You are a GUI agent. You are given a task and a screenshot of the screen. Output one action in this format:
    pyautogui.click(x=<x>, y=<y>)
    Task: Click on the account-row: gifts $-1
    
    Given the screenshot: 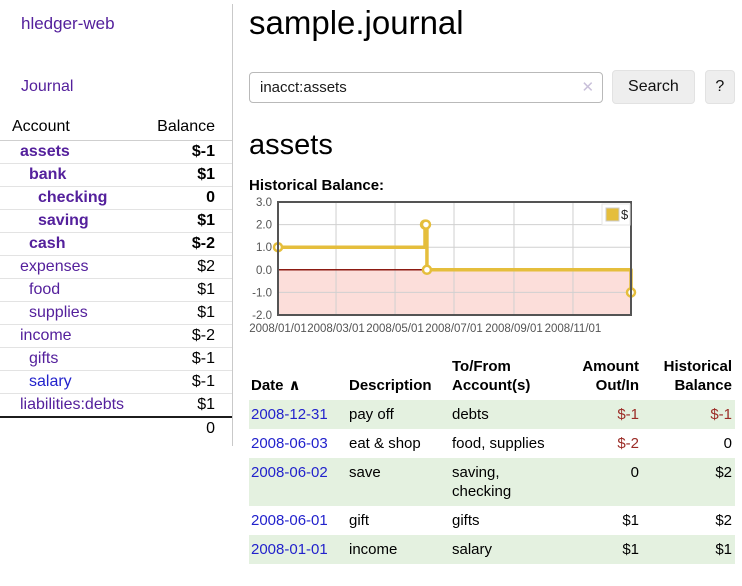 What is the action you would take?
    pyautogui.click(x=116, y=359)
    